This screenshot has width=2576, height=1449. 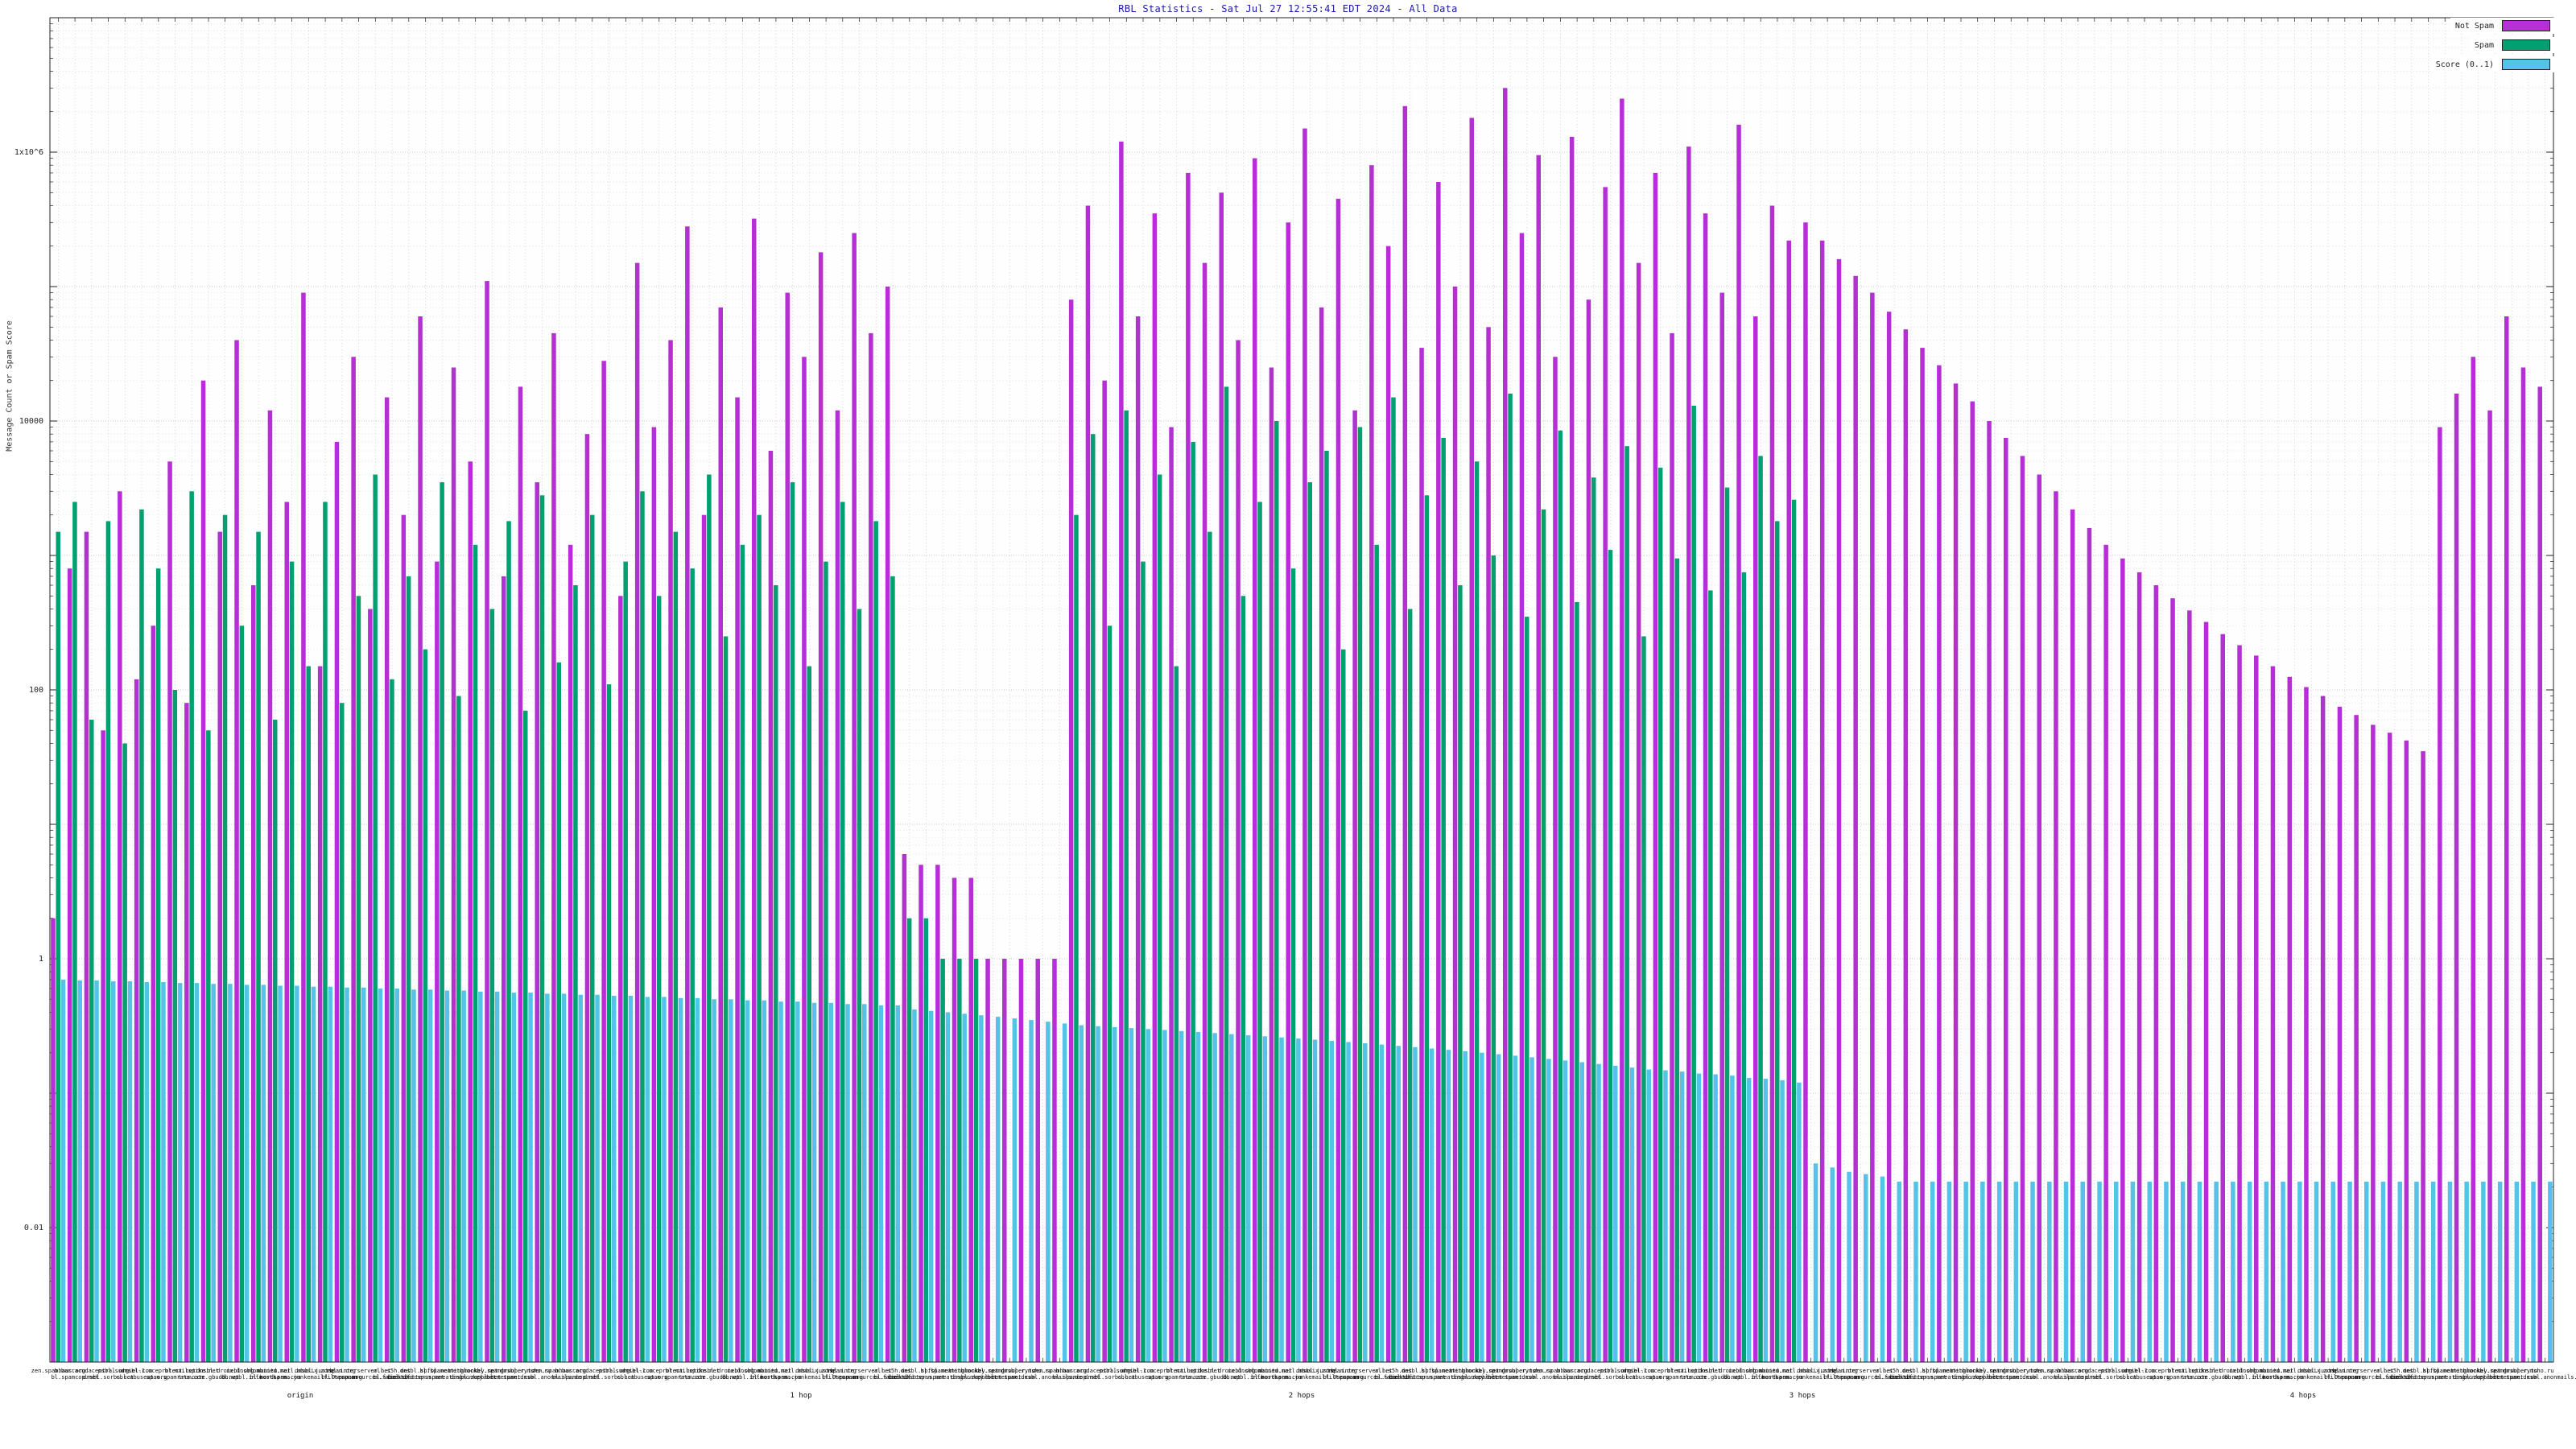 What do you see at coordinates (1493, 1371) in the screenshot?
I see `x-tick-label: netblockbl.spamgrouper.to` at bounding box center [1493, 1371].